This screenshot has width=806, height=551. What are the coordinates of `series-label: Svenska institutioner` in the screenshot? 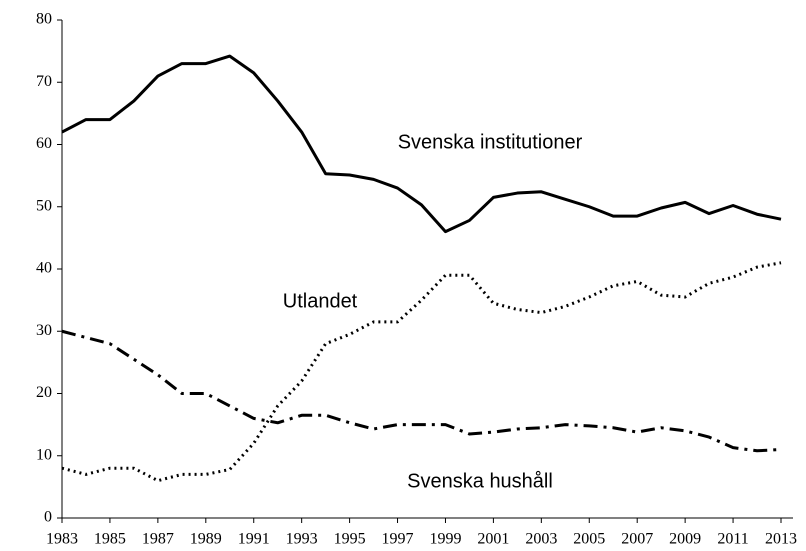 It's located at (490, 142).